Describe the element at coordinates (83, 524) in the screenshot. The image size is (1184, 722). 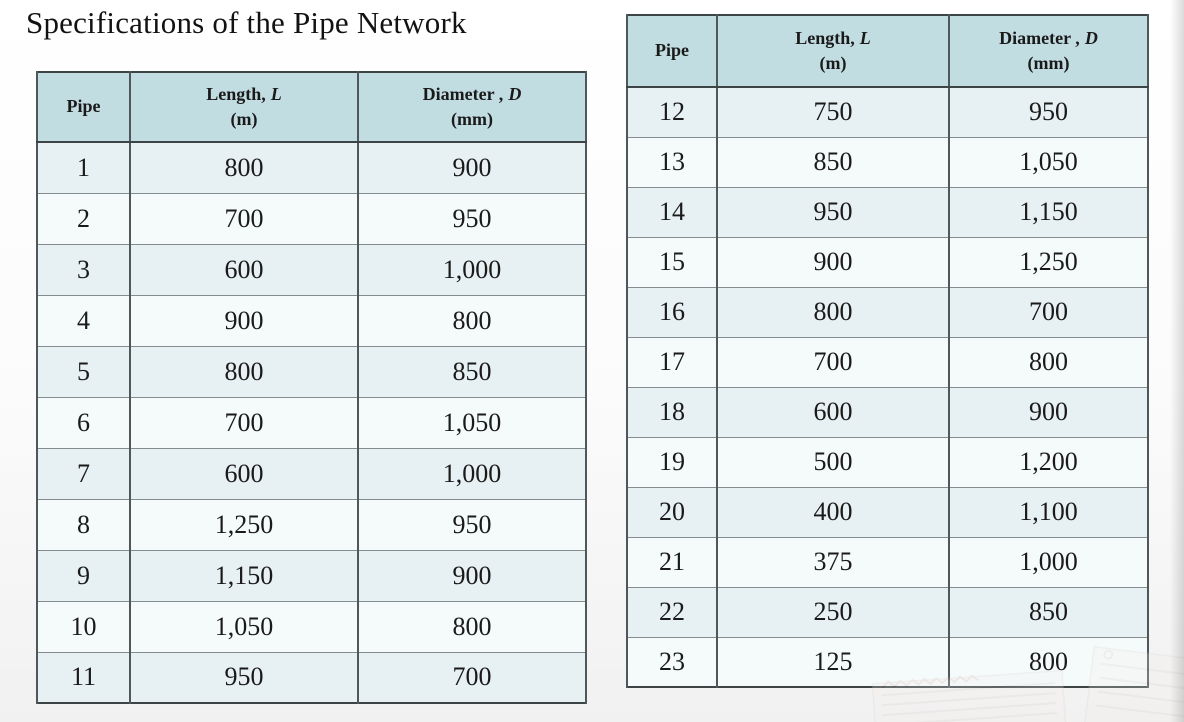
I see `pipe-cell: 8` at that location.